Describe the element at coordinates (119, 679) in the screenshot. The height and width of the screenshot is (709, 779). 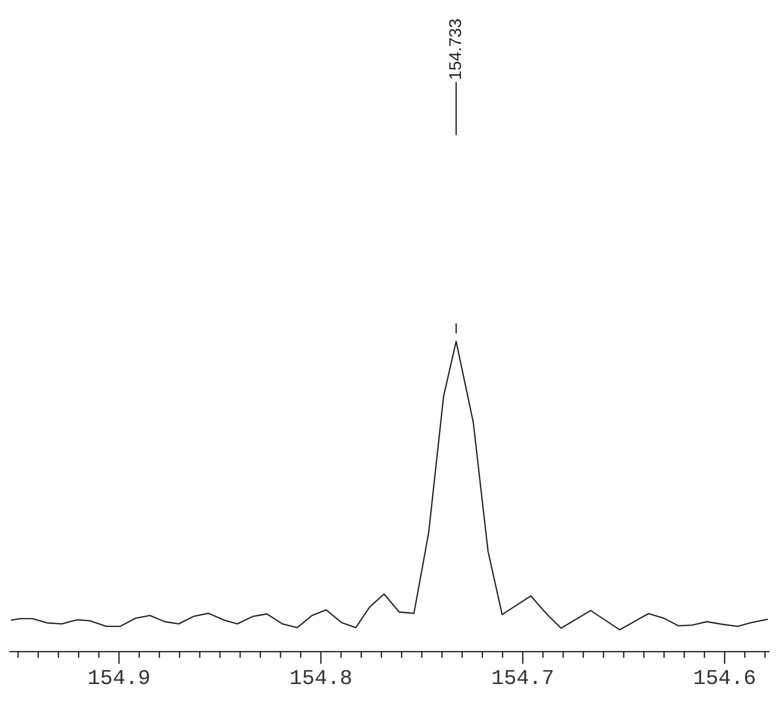
I see `x-tick-label: 154.9` at that location.